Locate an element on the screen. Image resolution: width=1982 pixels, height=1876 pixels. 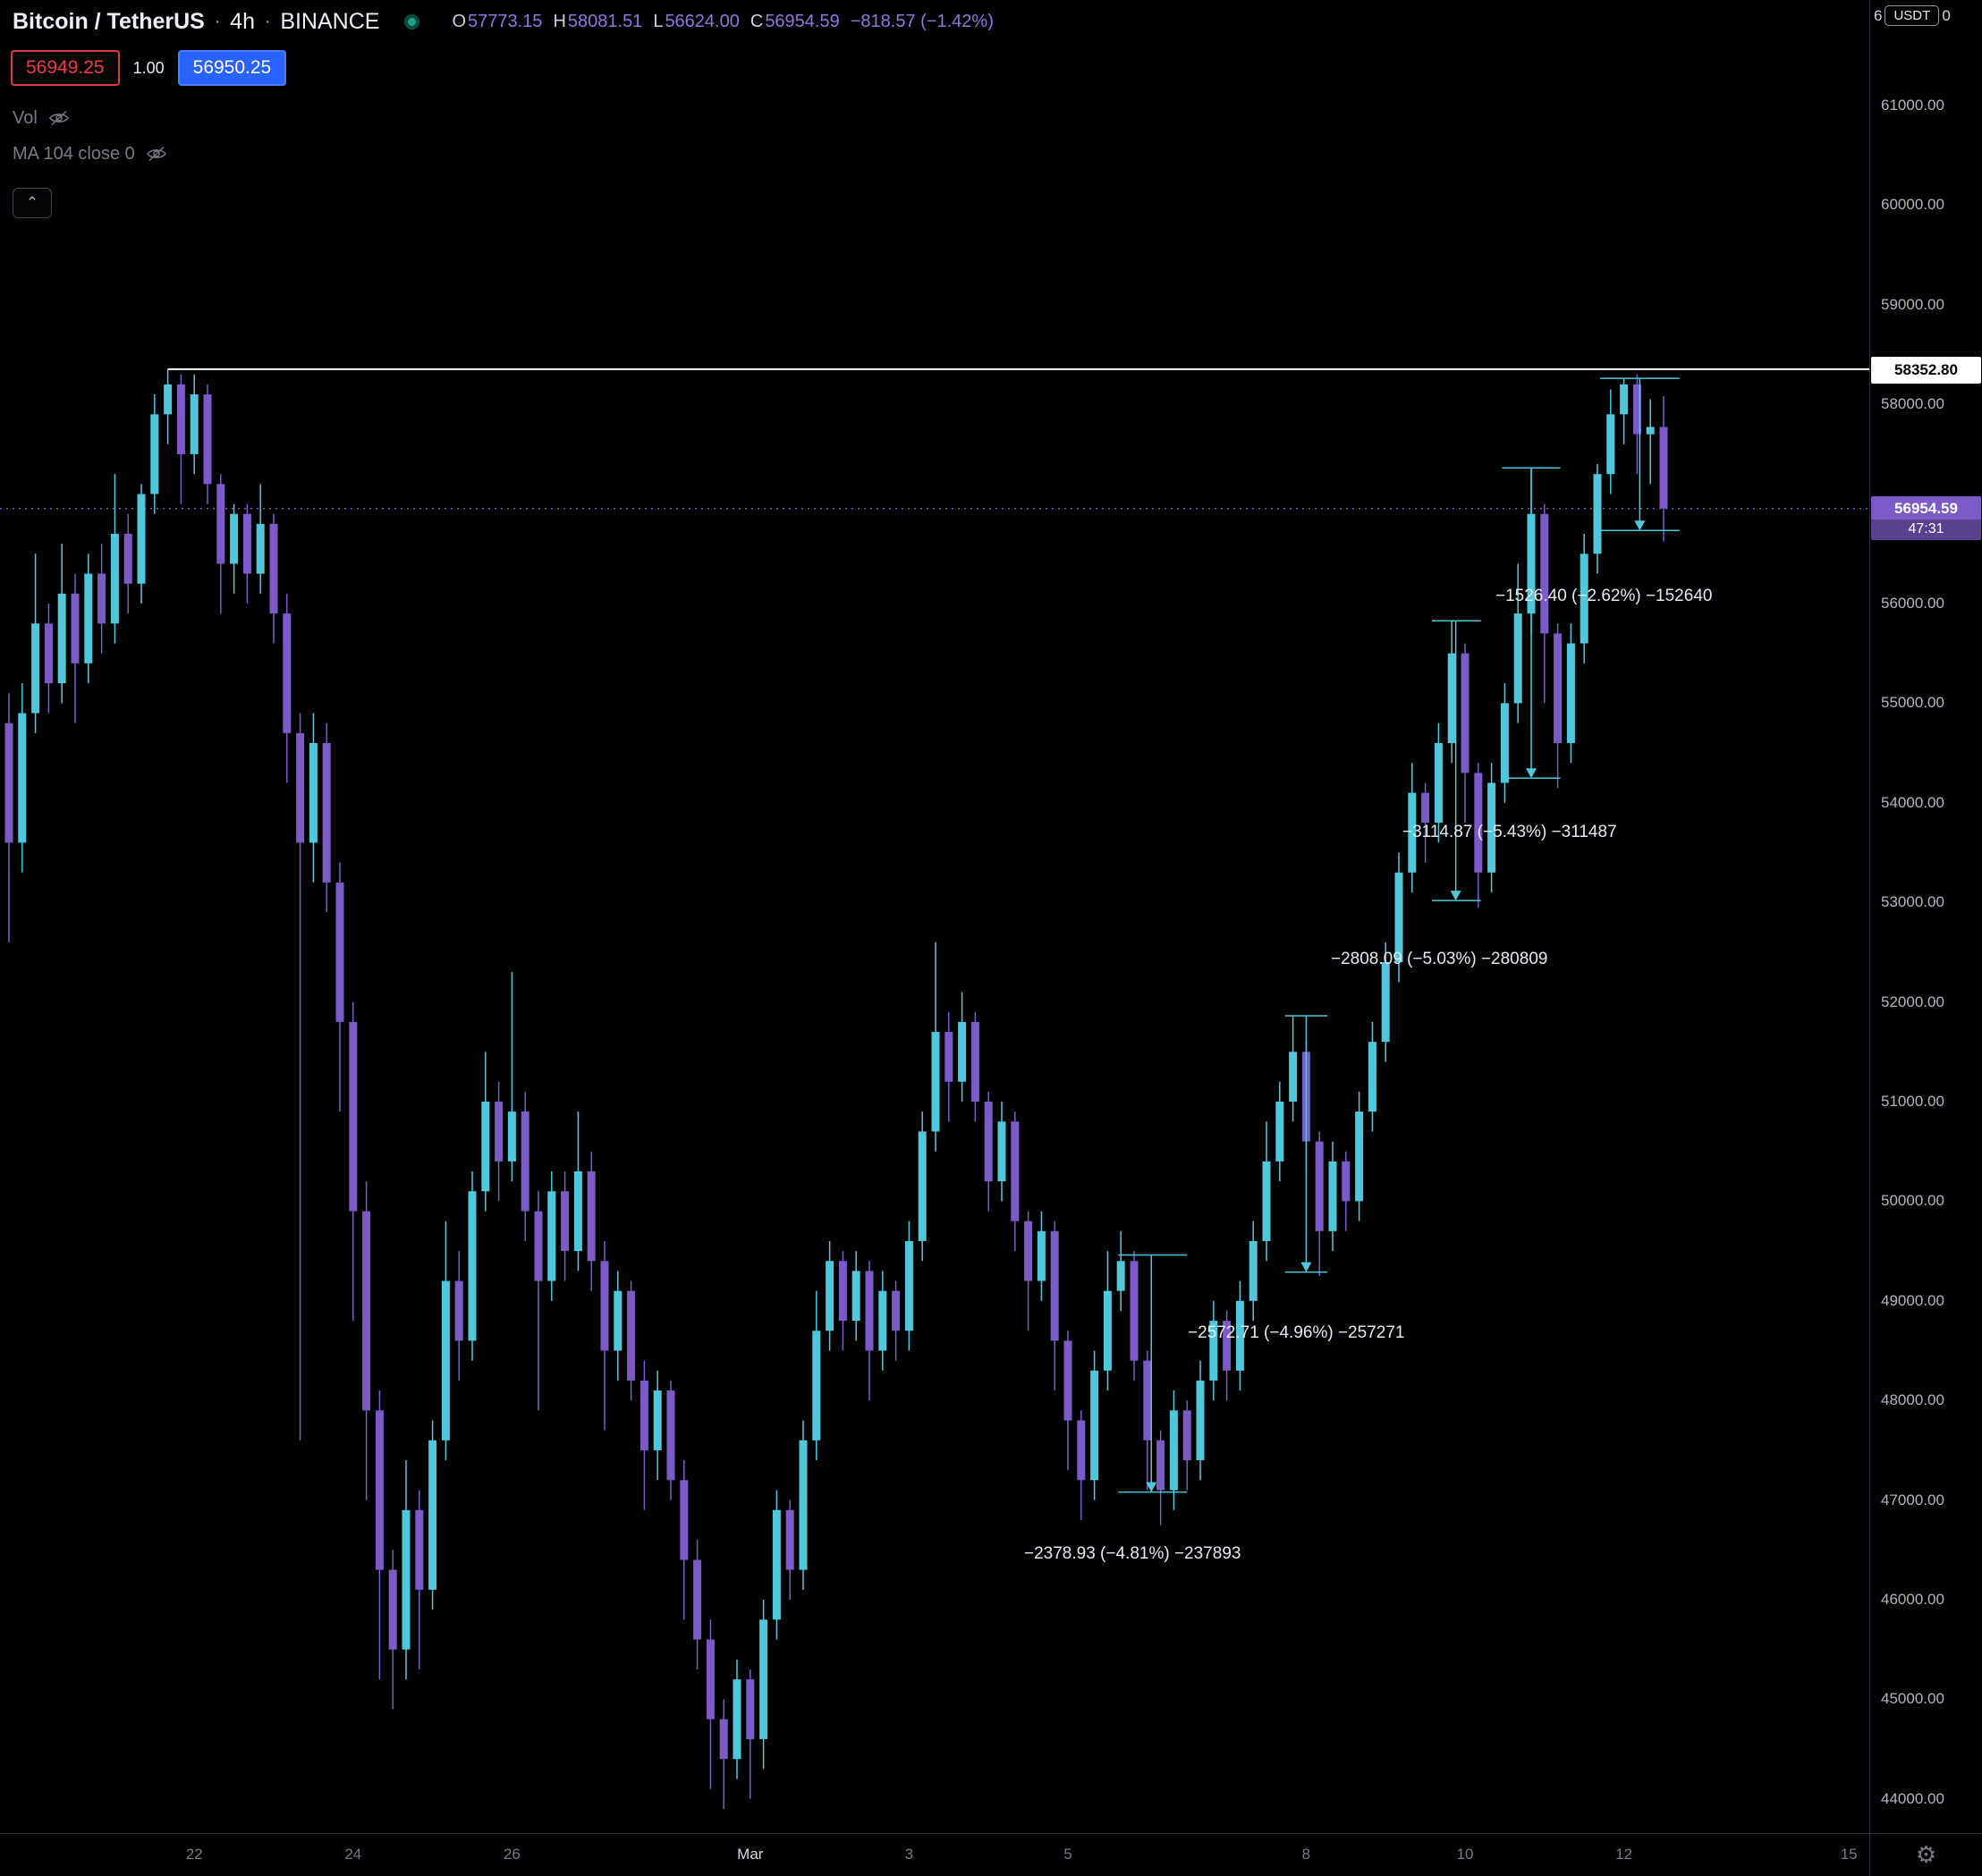
buy-button: 56950.25 is located at coordinates (232, 68).